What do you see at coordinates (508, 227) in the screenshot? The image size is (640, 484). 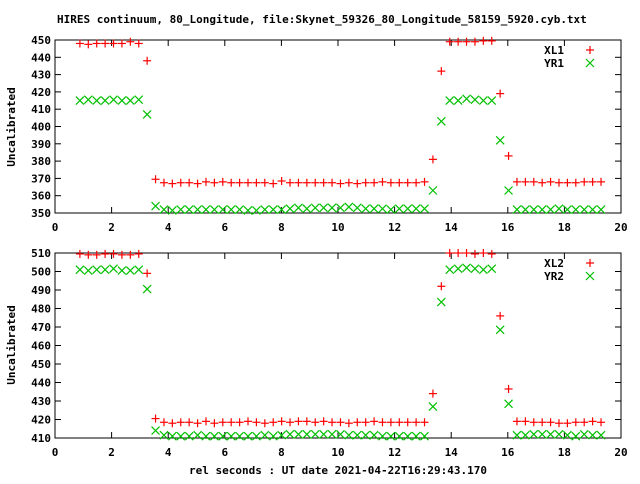 I see `x-tick-label: 16` at bounding box center [508, 227].